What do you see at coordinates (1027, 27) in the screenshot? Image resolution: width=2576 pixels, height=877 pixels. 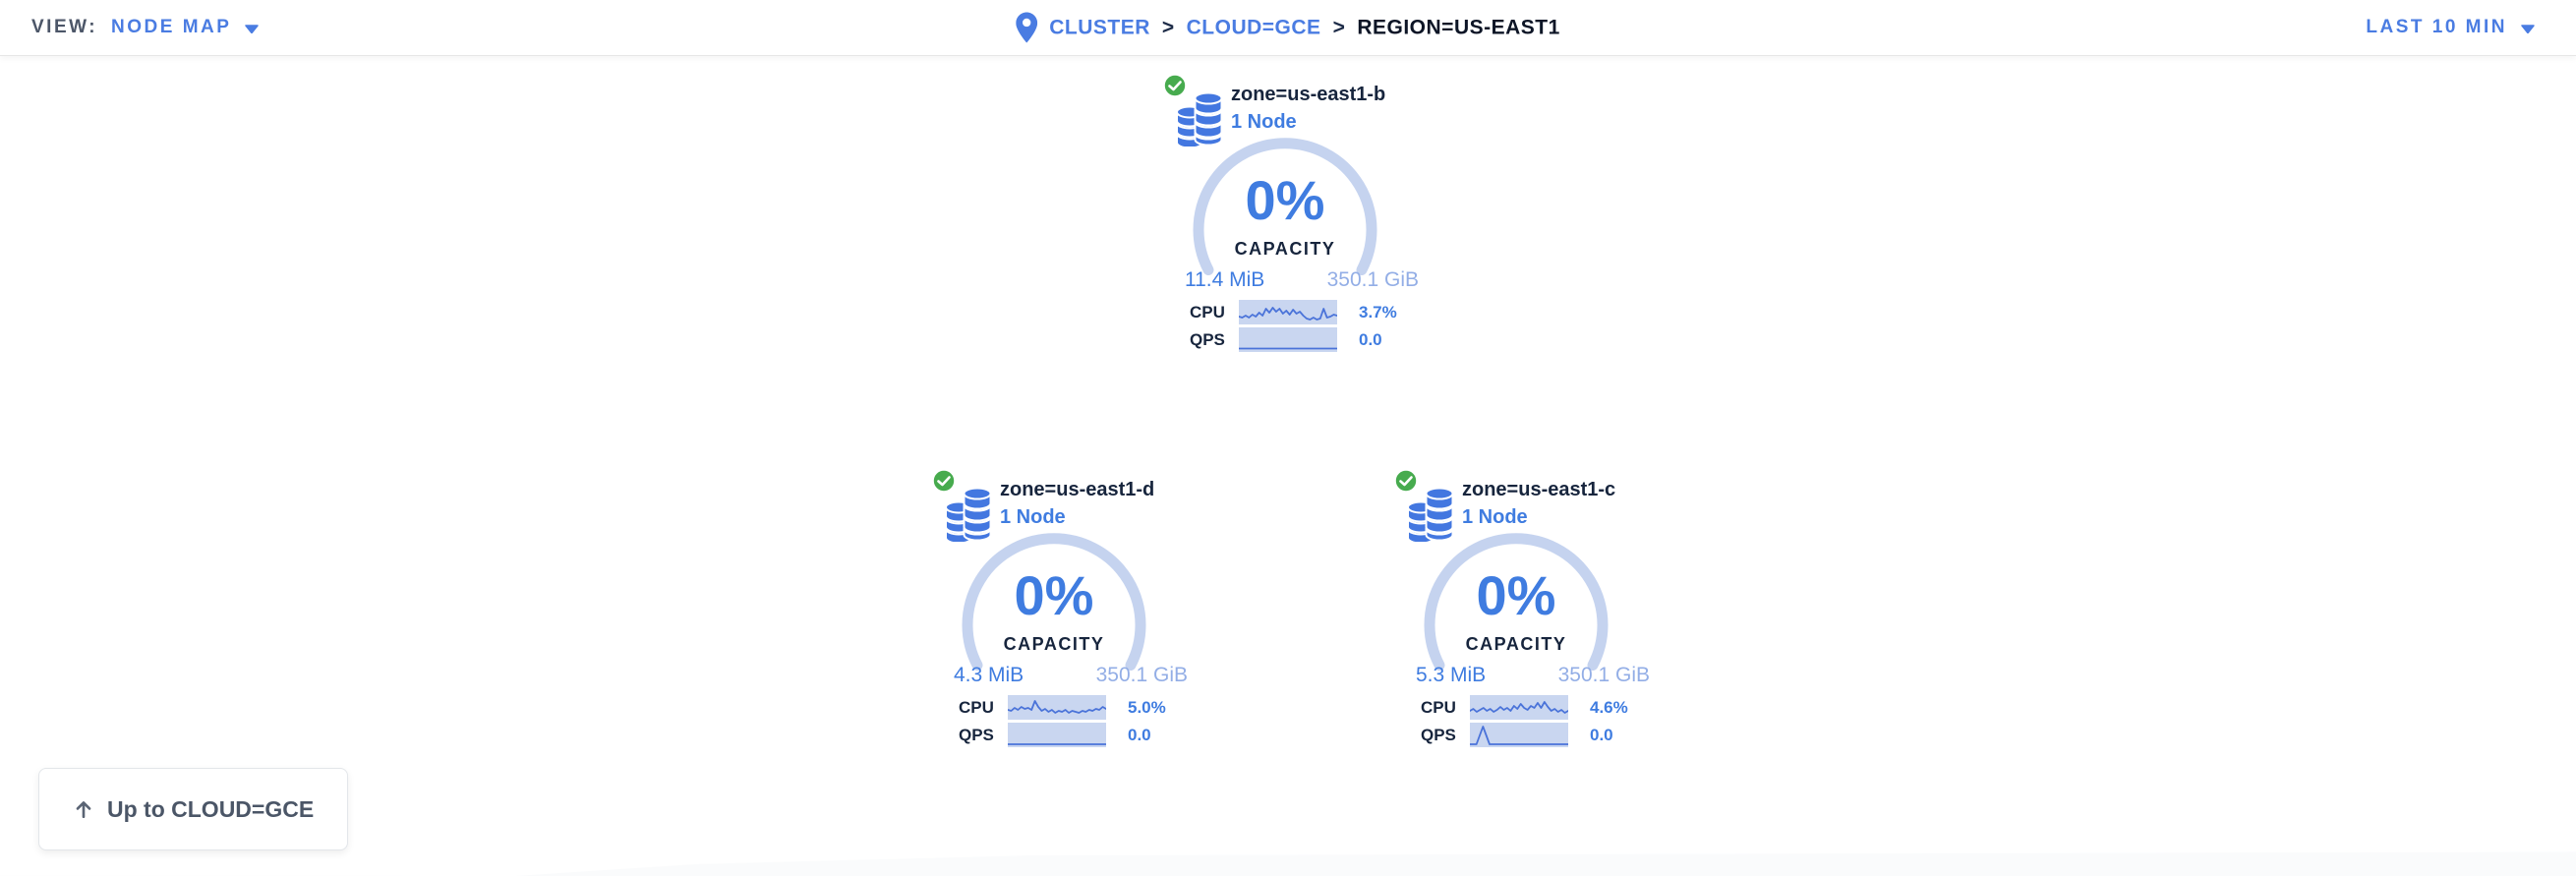 I see `location-pin-icon` at bounding box center [1027, 27].